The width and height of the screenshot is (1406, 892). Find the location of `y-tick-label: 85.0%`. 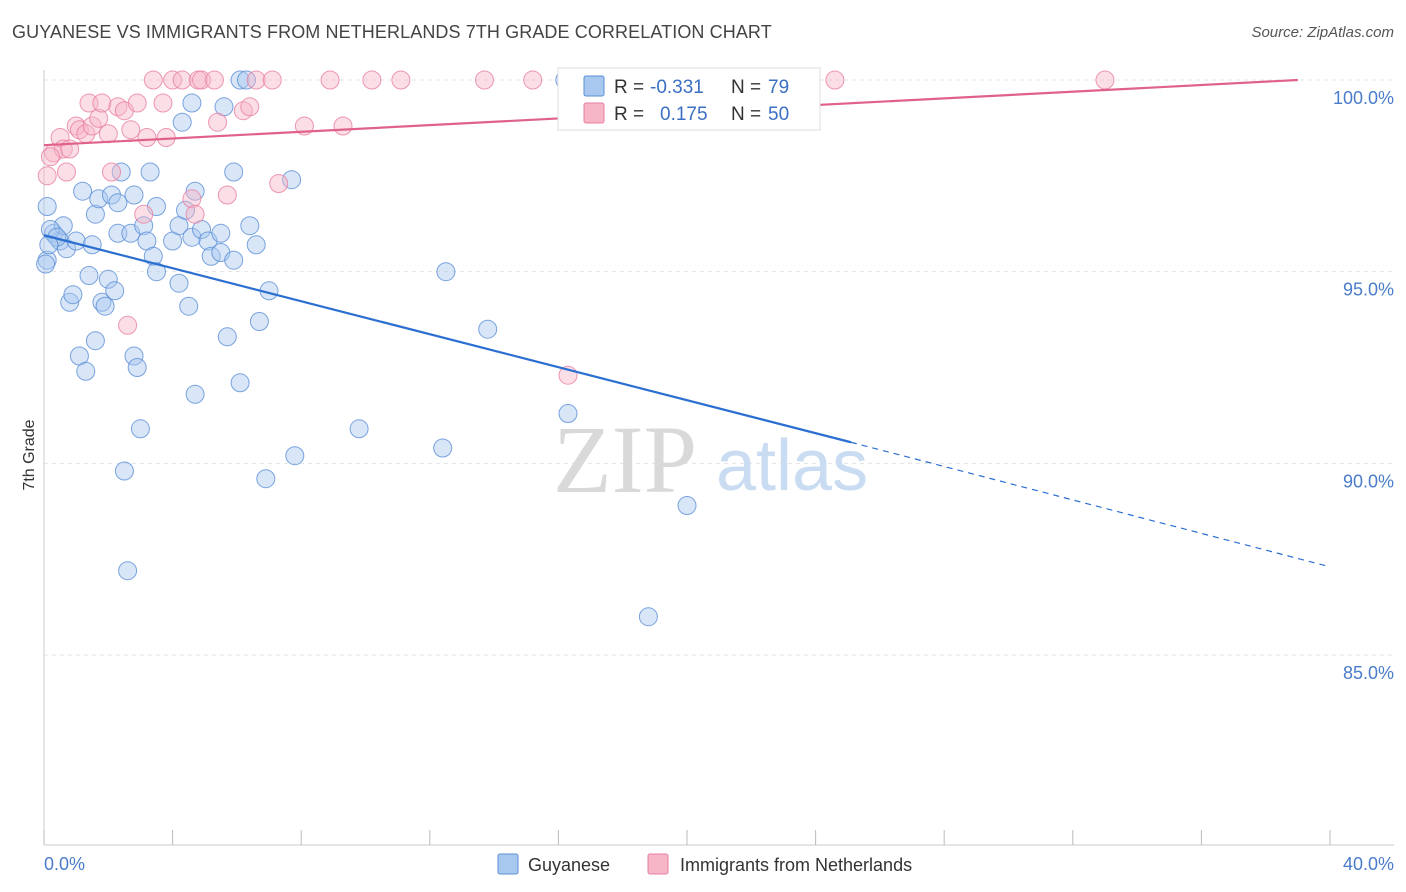

y-tick-label: 85.0% is located at coordinates (1368, 673).